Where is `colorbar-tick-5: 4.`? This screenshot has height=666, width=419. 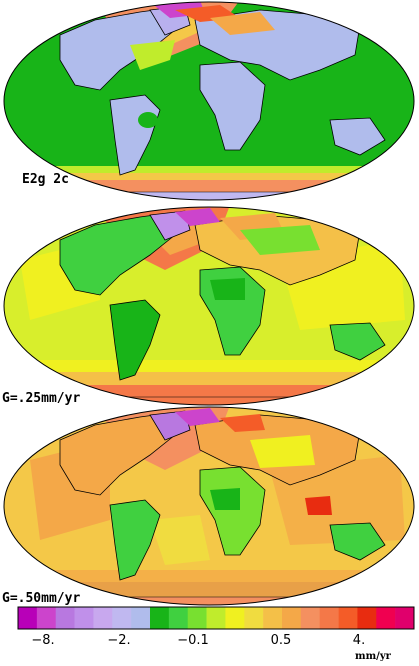 colorbar-tick-5: 4. is located at coordinates (359, 640).